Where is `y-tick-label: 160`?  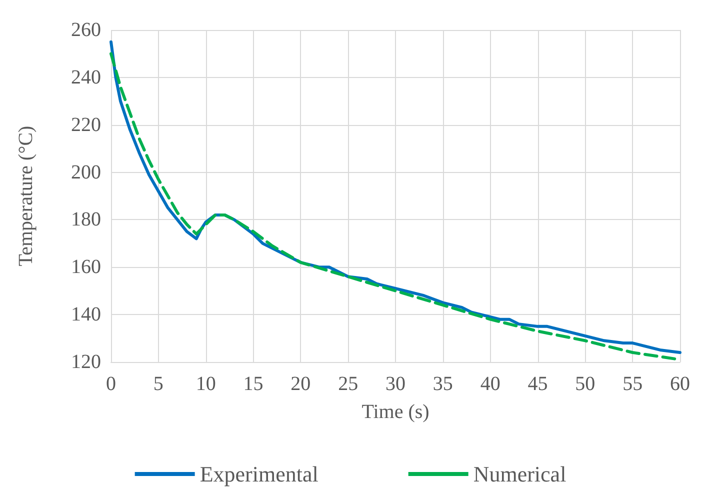
y-tick-label: 160 is located at coordinates (86, 267).